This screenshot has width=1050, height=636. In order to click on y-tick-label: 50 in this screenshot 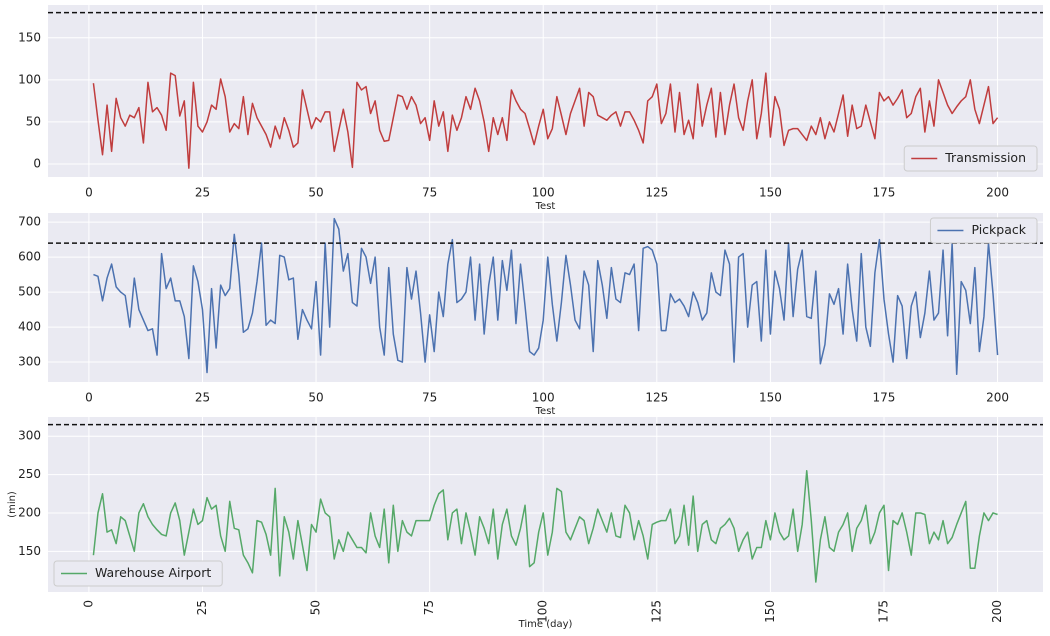, I will do `click(33, 121)`.